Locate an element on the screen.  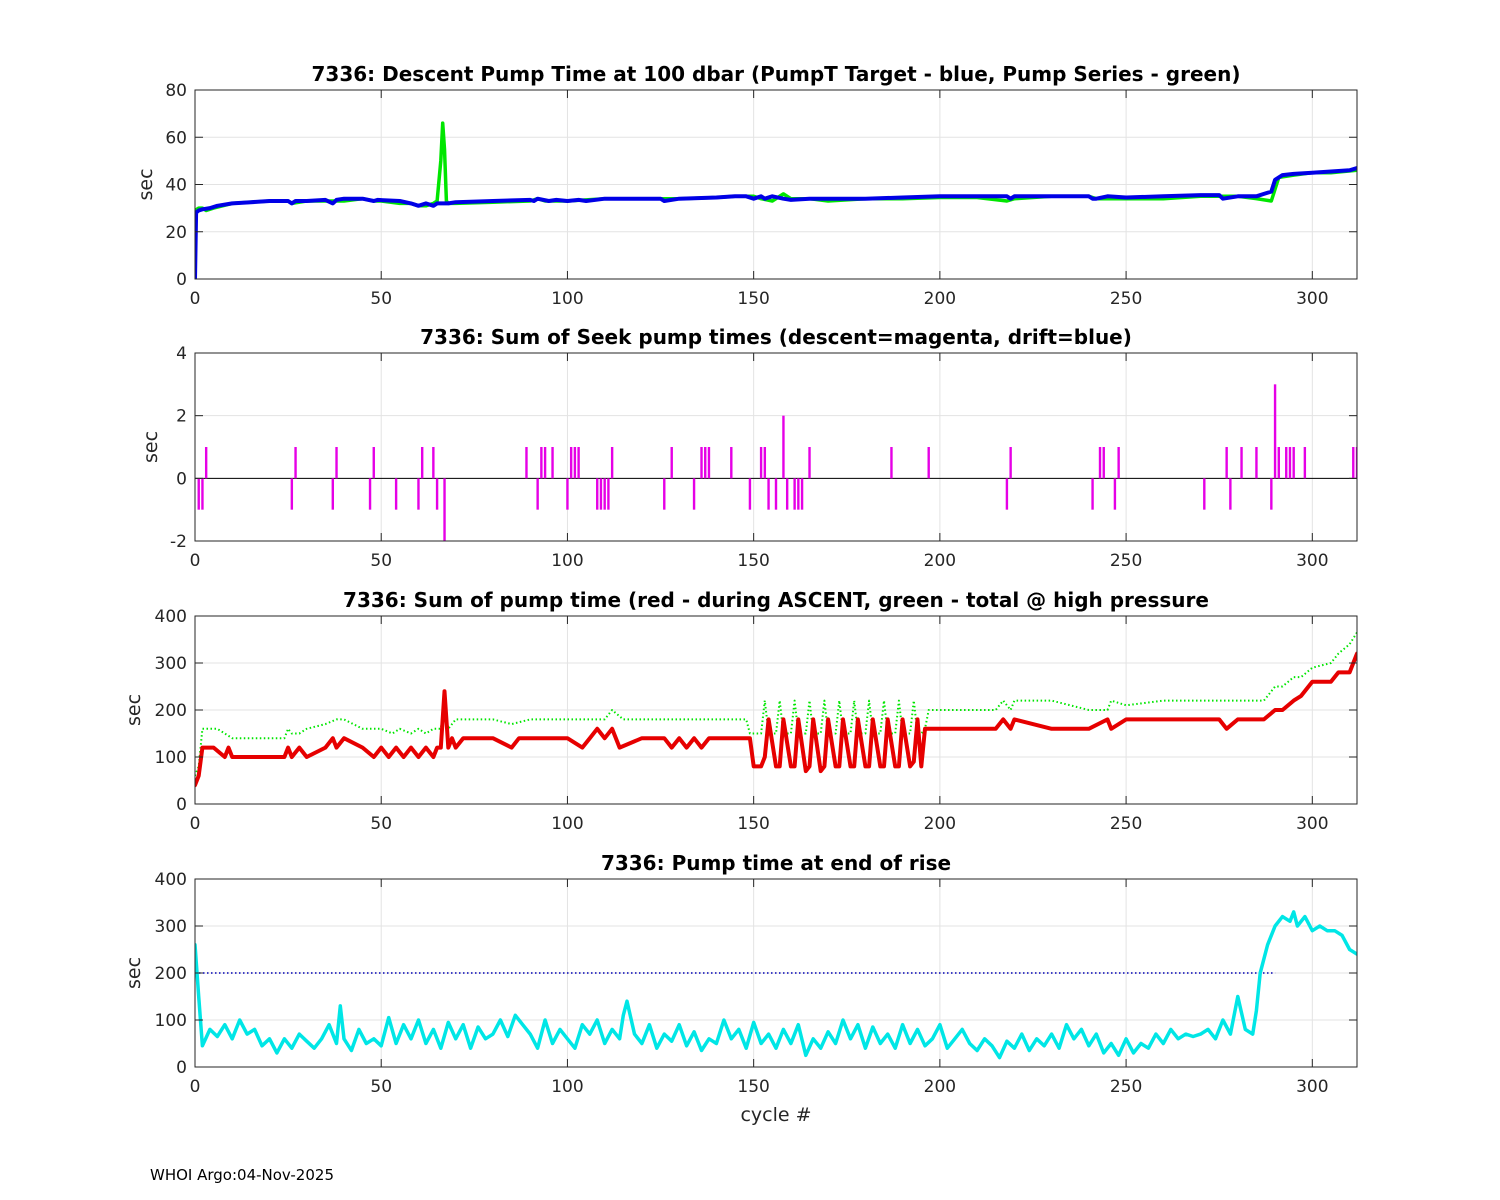
panel-title: 7336: Pump time at end of rise is located at coordinates (776, 863).